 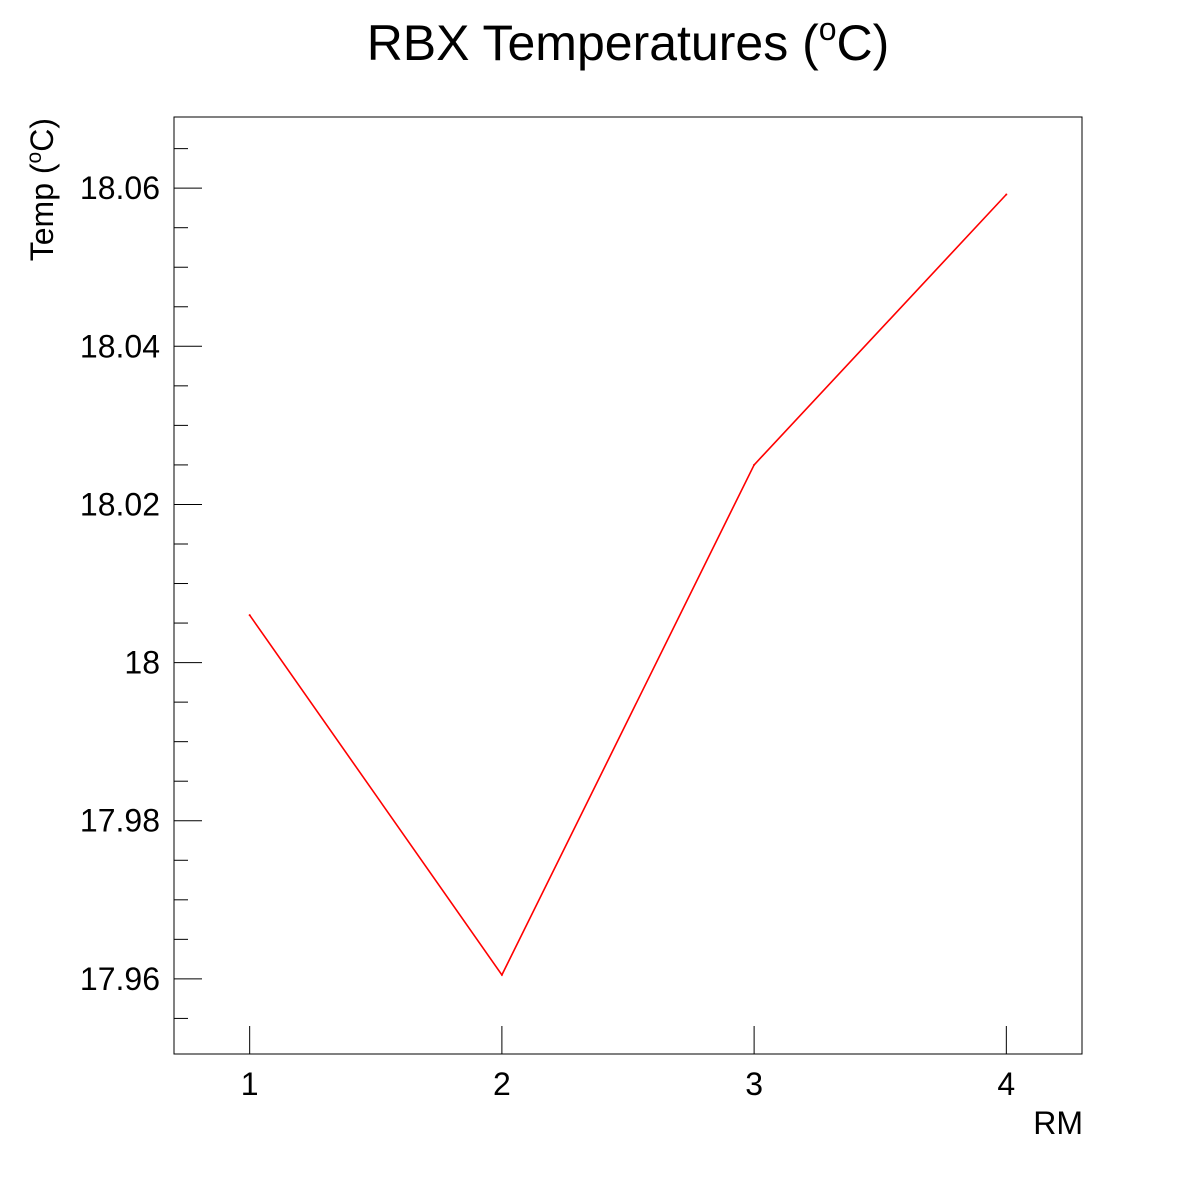 What do you see at coordinates (34, 158) in the screenshot?
I see `y-axis-label-sup: o` at bounding box center [34, 158].